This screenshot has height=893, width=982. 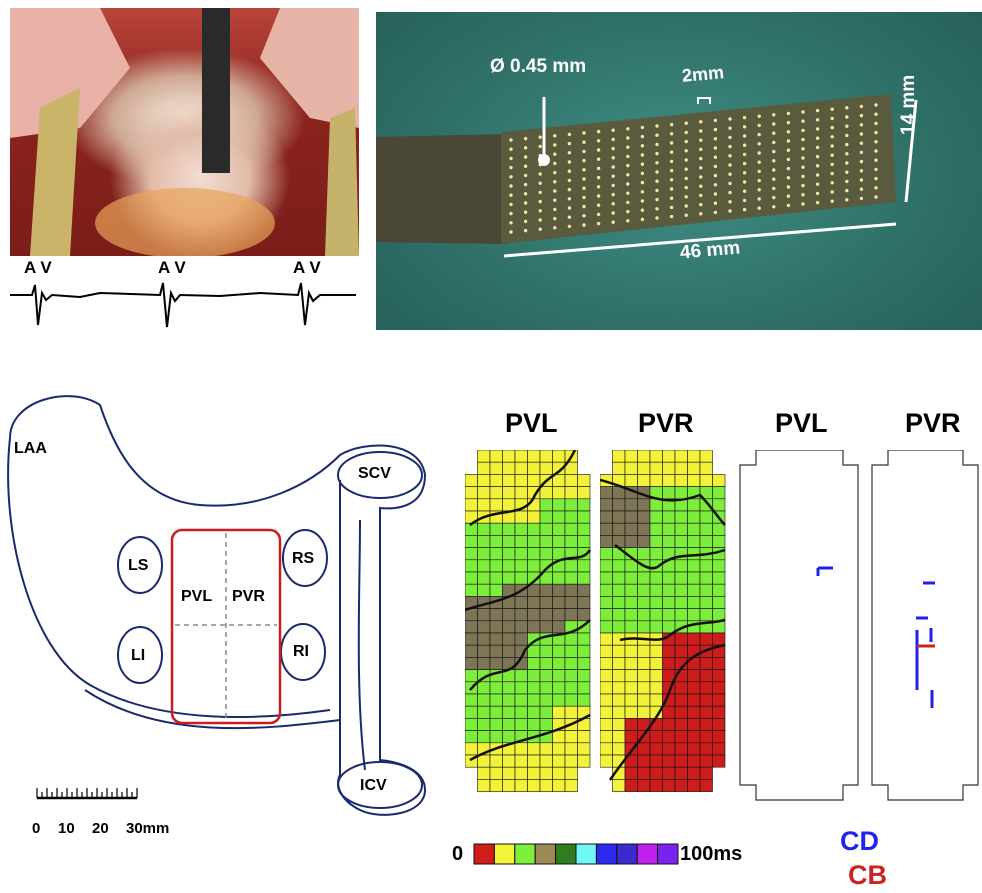 I want to click on pvl-grid-cells, so click(x=528, y=621).